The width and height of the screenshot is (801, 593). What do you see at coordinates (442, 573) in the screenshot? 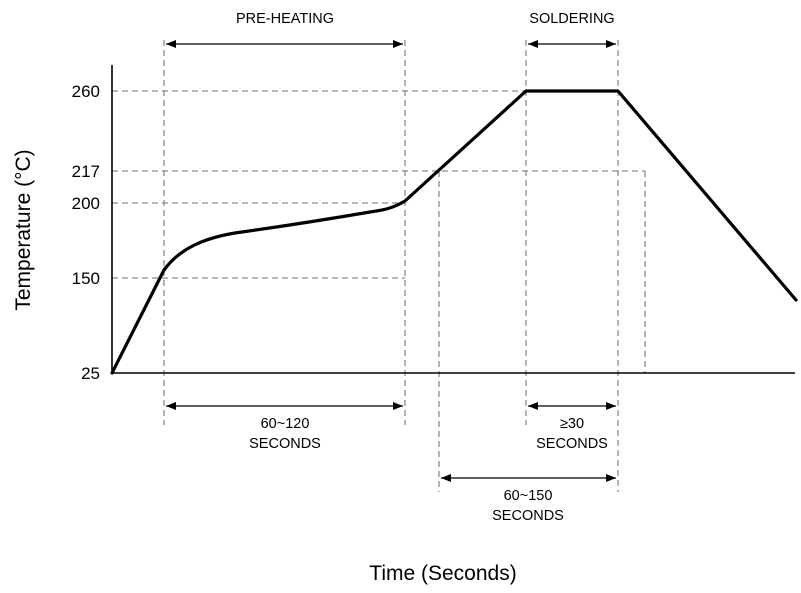
I see `x-axis-title: Time (Seconds)` at bounding box center [442, 573].